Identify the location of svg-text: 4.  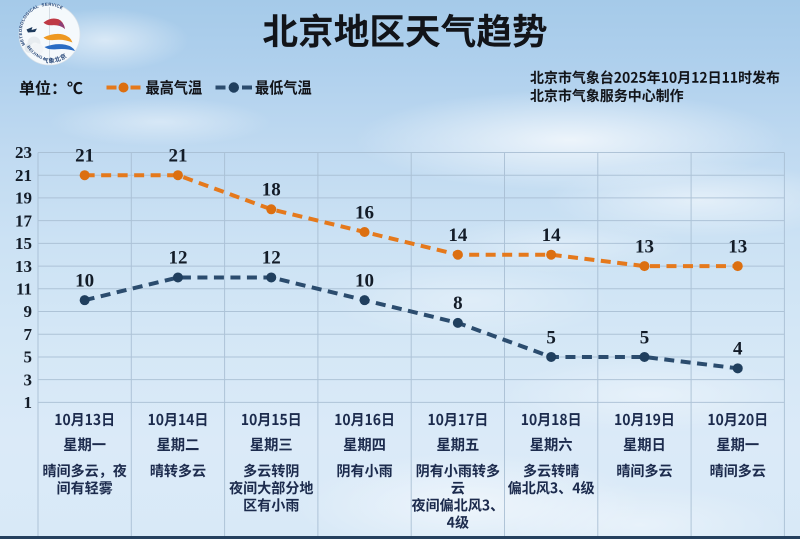
(738, 349).